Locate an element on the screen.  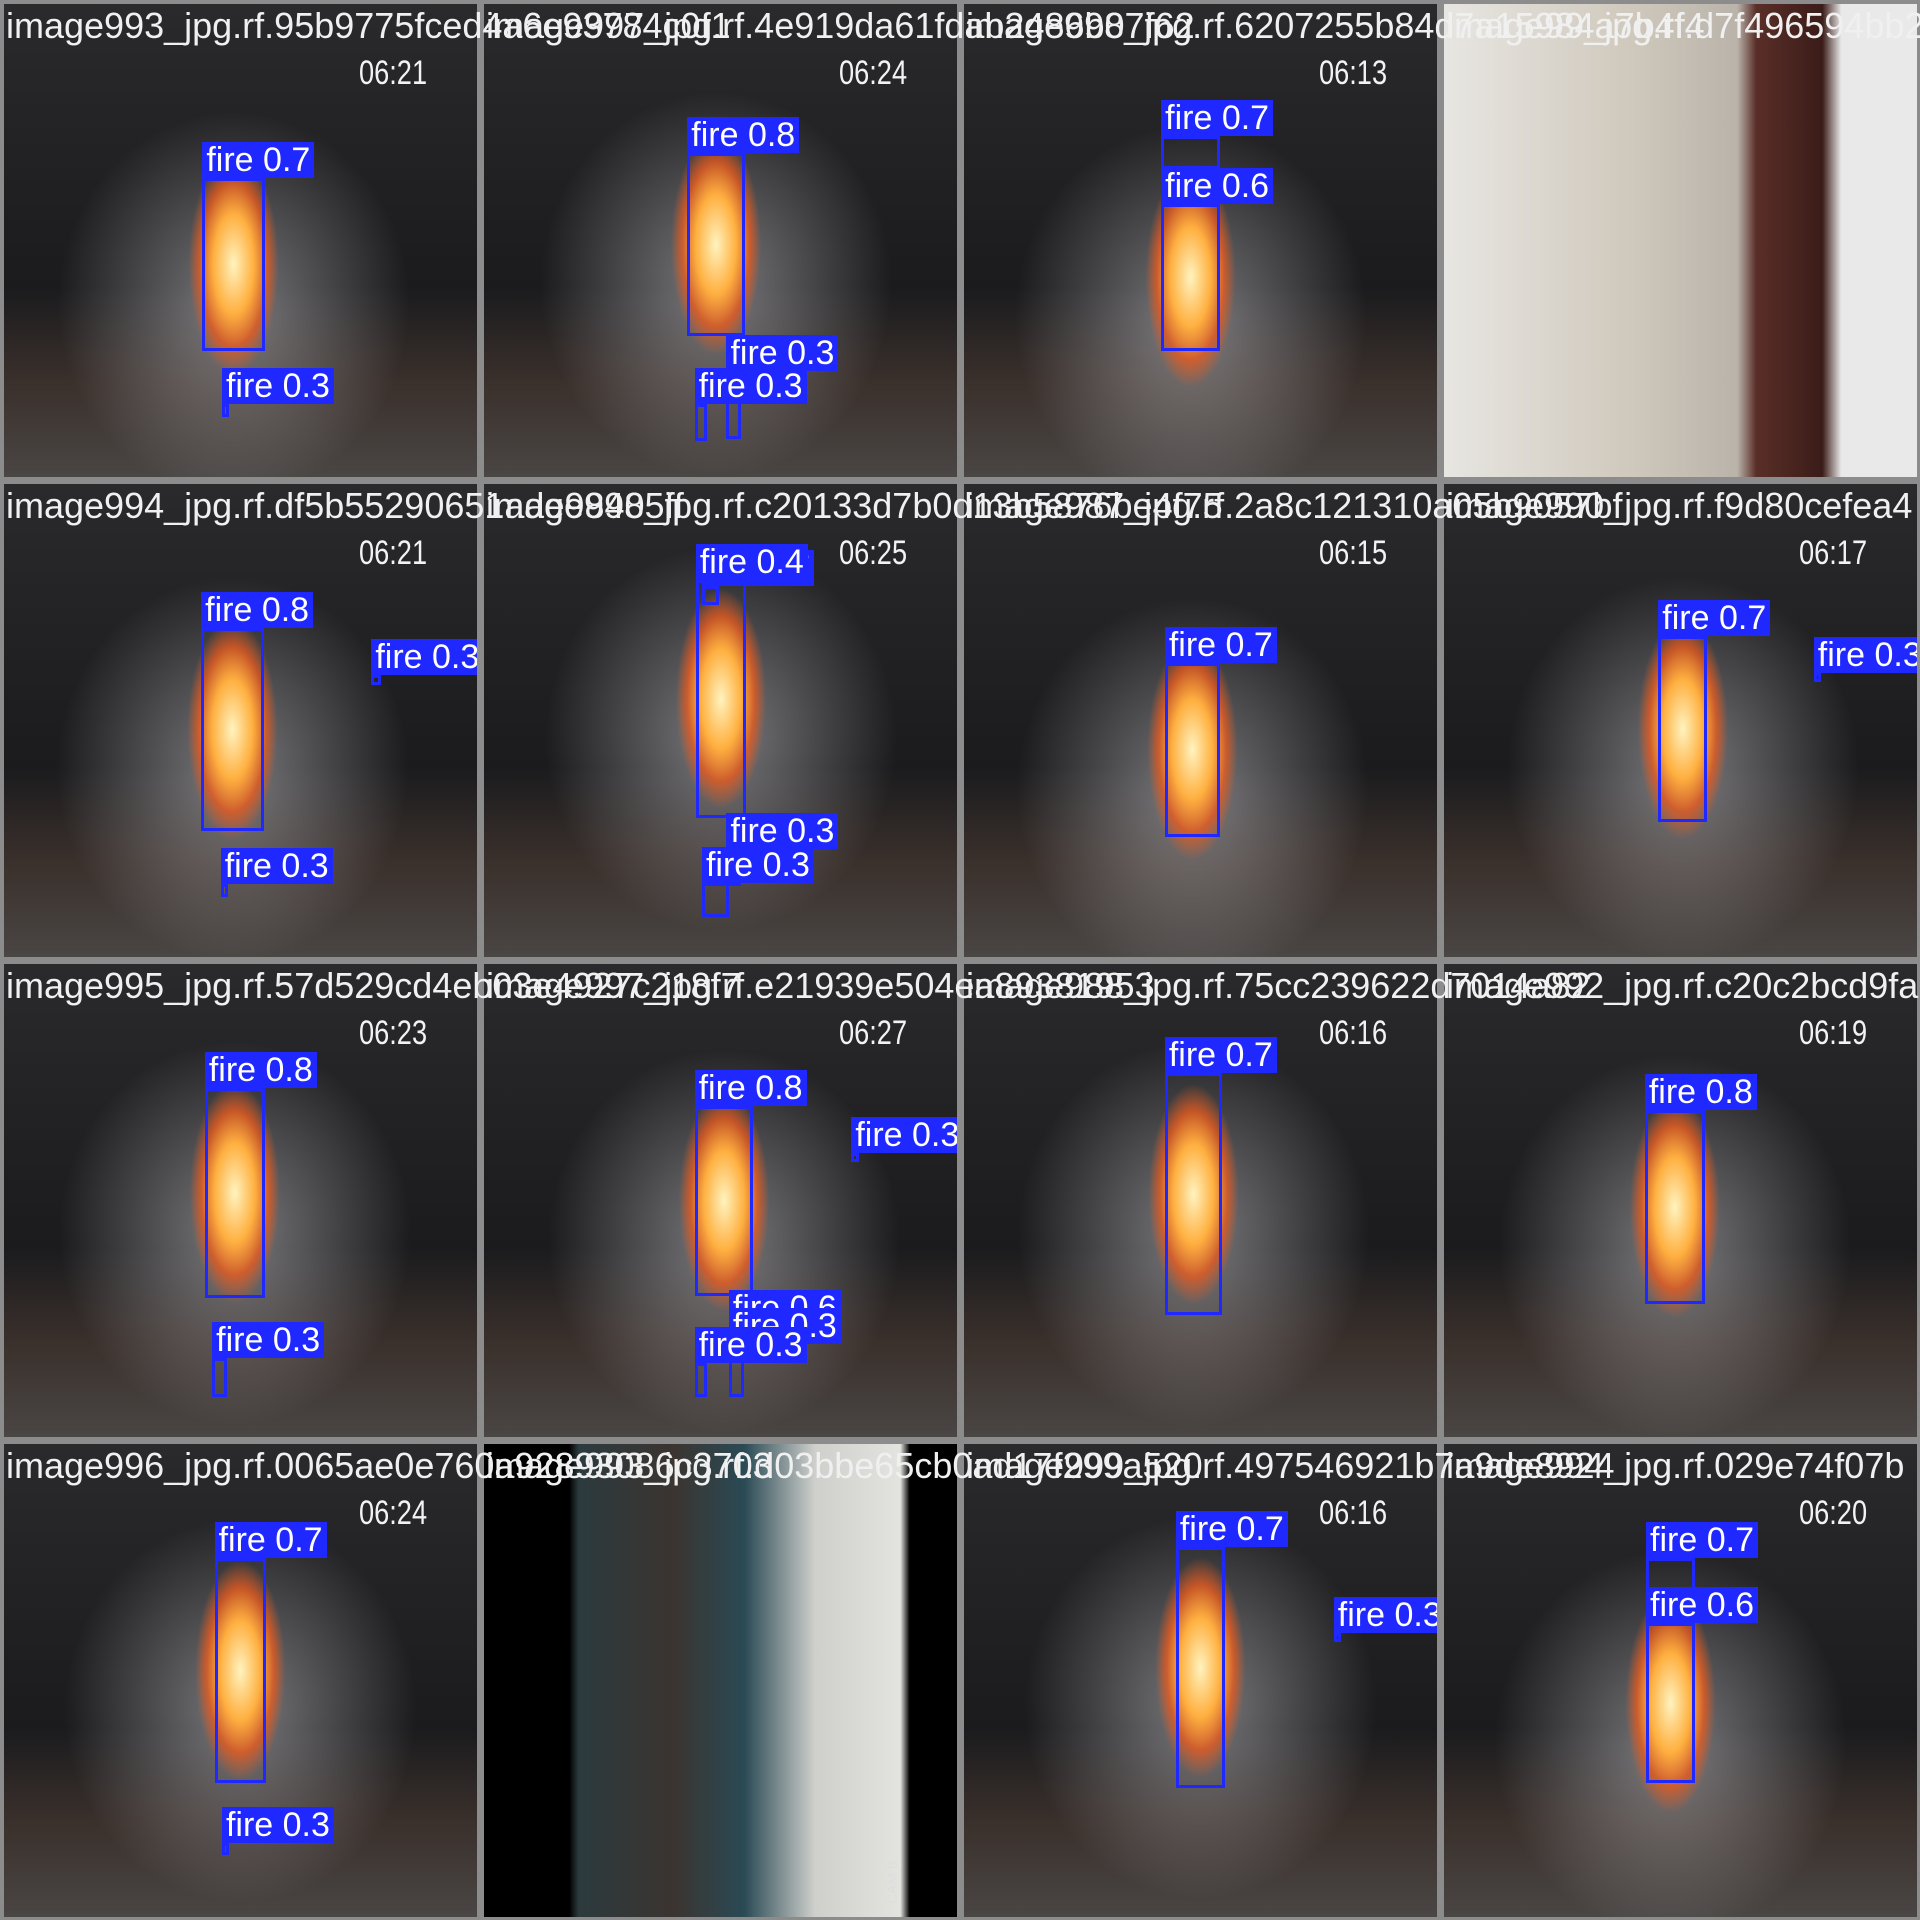
image-tile: 06:16 fire 0.7 fire 0.3 is located at coordinates (1200, 1680).